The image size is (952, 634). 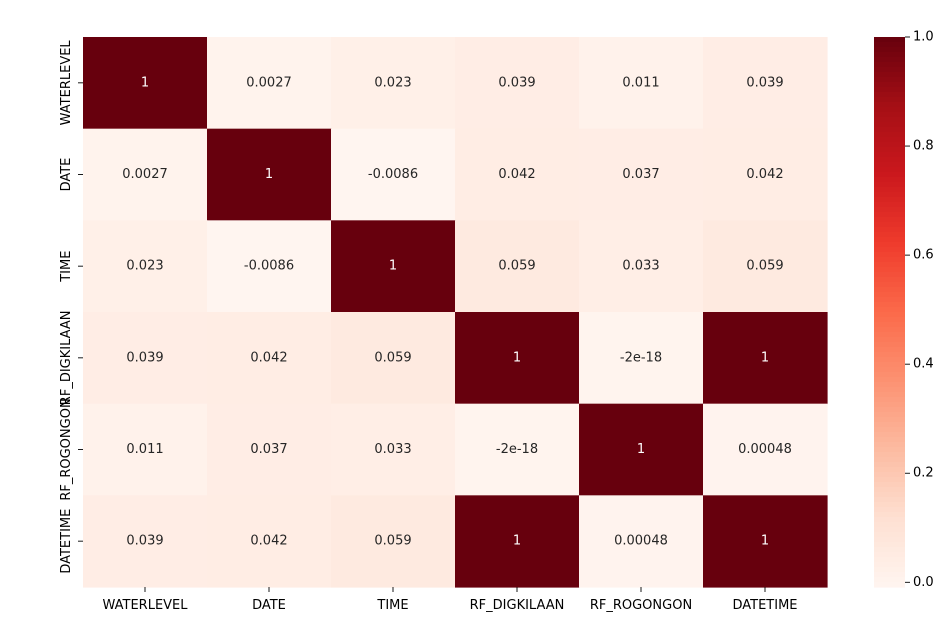 What do you see at coordinates (66, 357) in the screenshot?
I see `y-tick-label: RF_DIGKILAAN` at bounding box center [66, 357].